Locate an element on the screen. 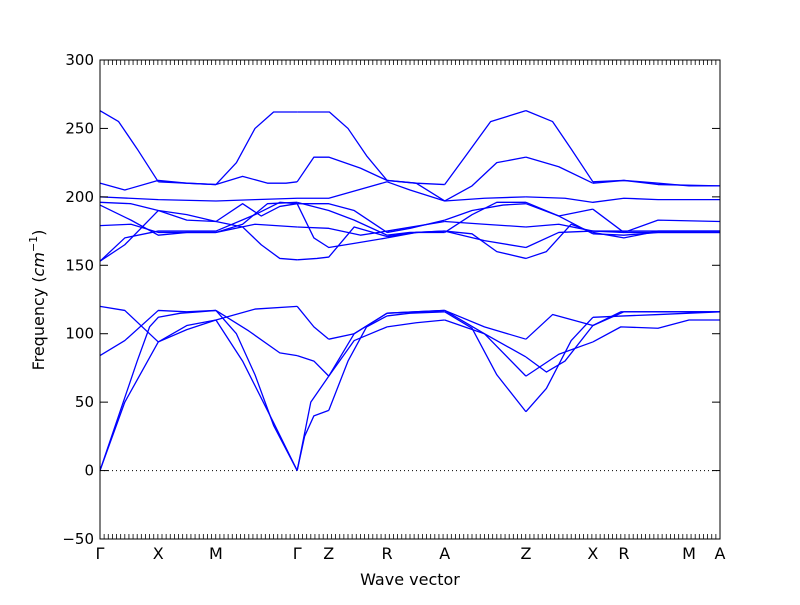  y-tick-label: 50 is located at coordinates (84, 402).